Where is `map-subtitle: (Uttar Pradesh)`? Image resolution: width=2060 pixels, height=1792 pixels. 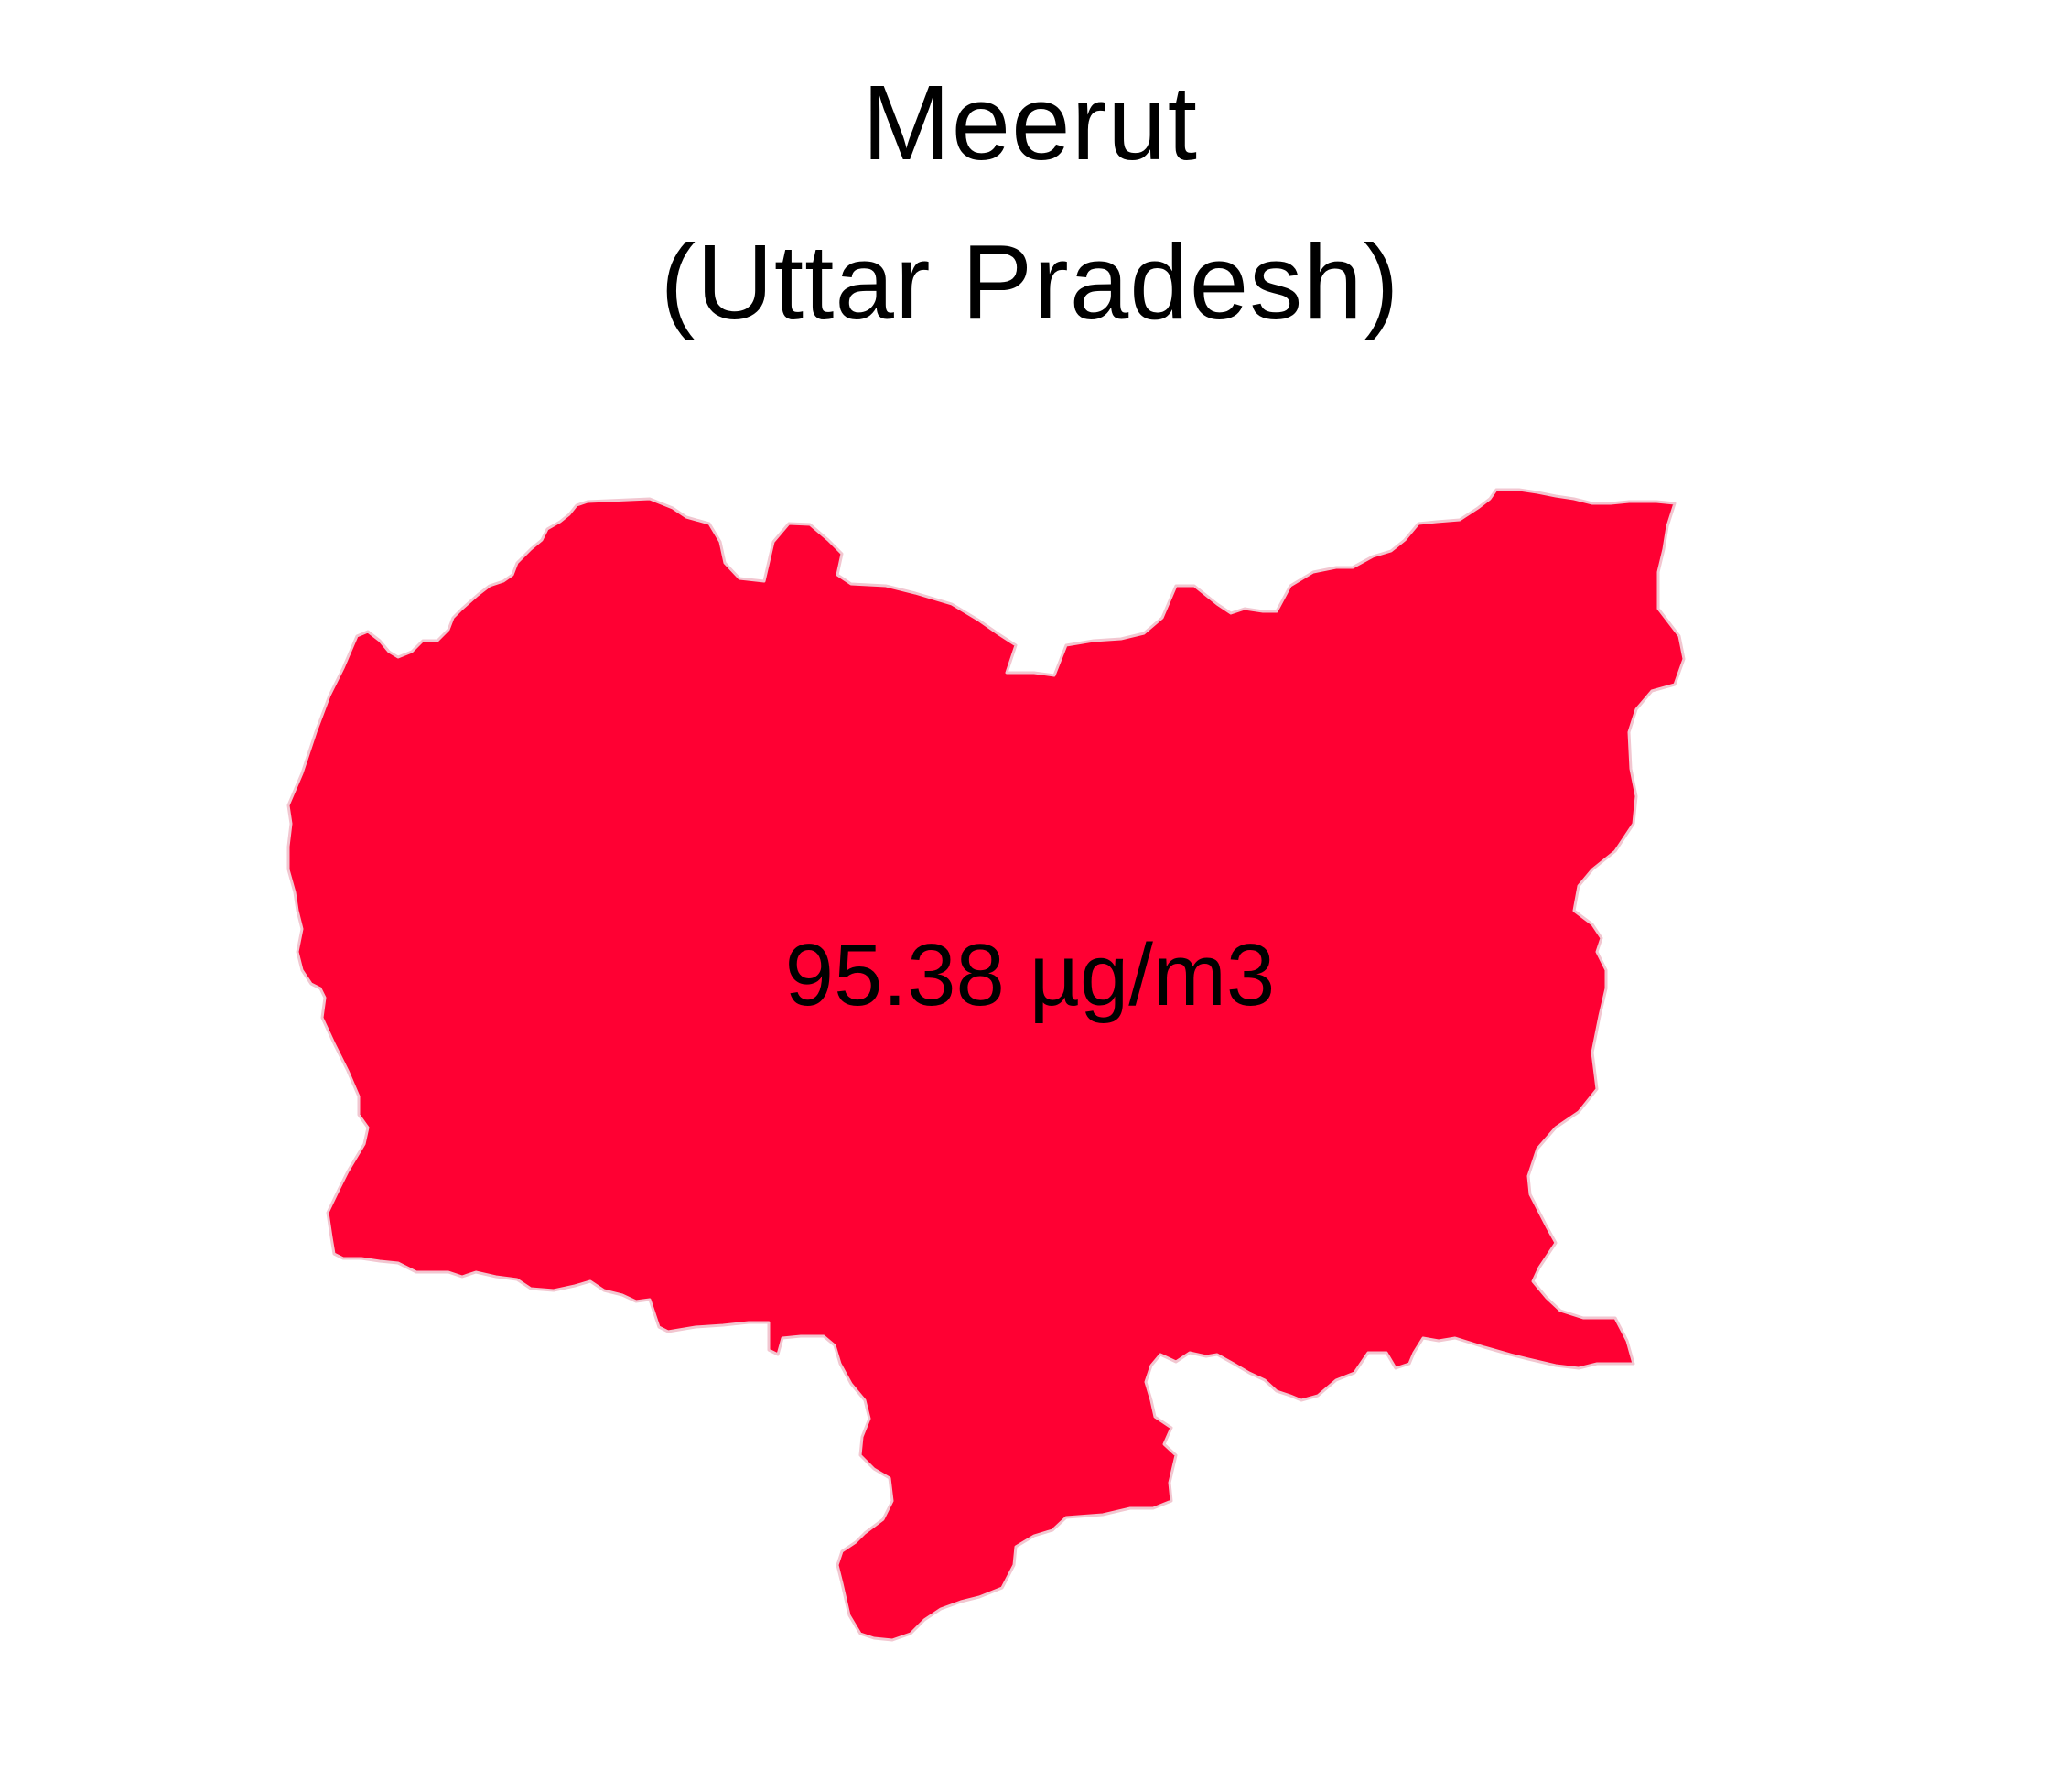 map-subtitle: (Uttar Pradesh) is located at coordinates (1030, 282).